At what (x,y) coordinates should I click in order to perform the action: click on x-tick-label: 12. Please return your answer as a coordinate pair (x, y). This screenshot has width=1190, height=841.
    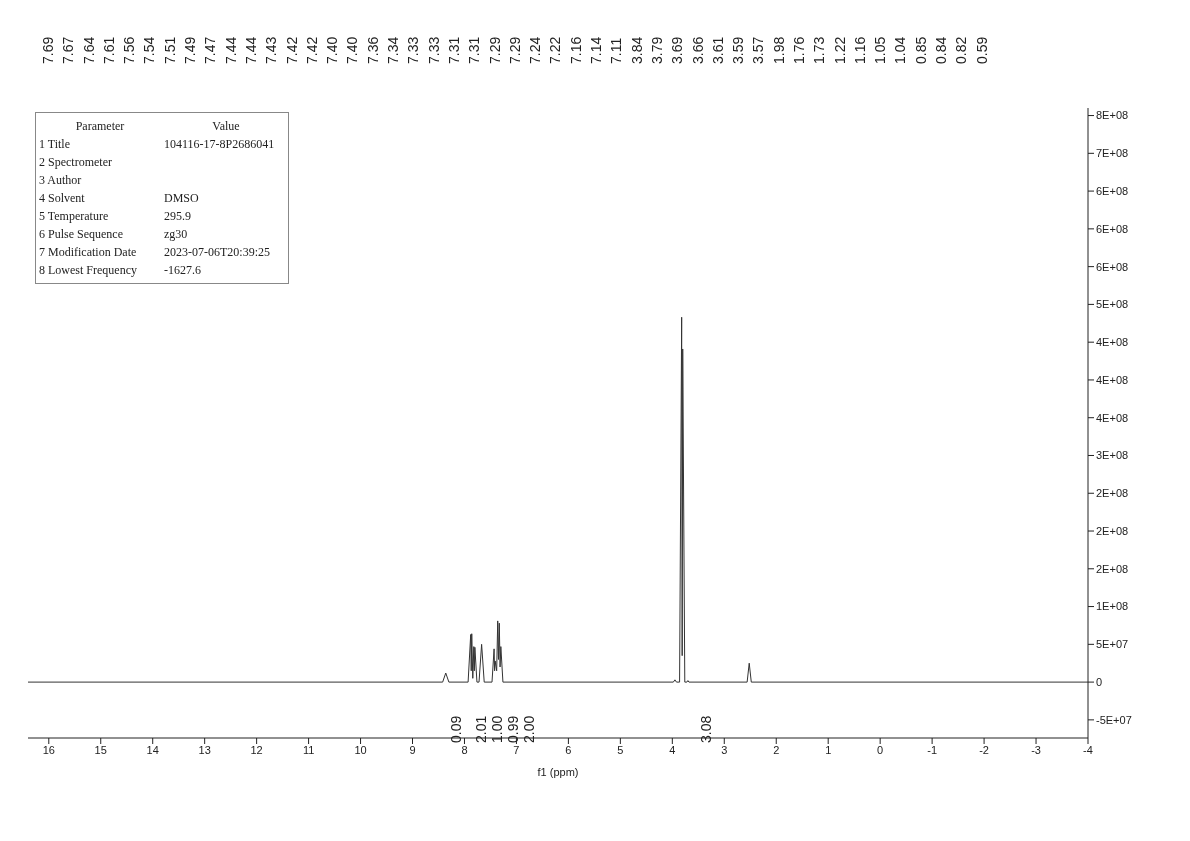
    Looking at the image, I should click on (256, 749).